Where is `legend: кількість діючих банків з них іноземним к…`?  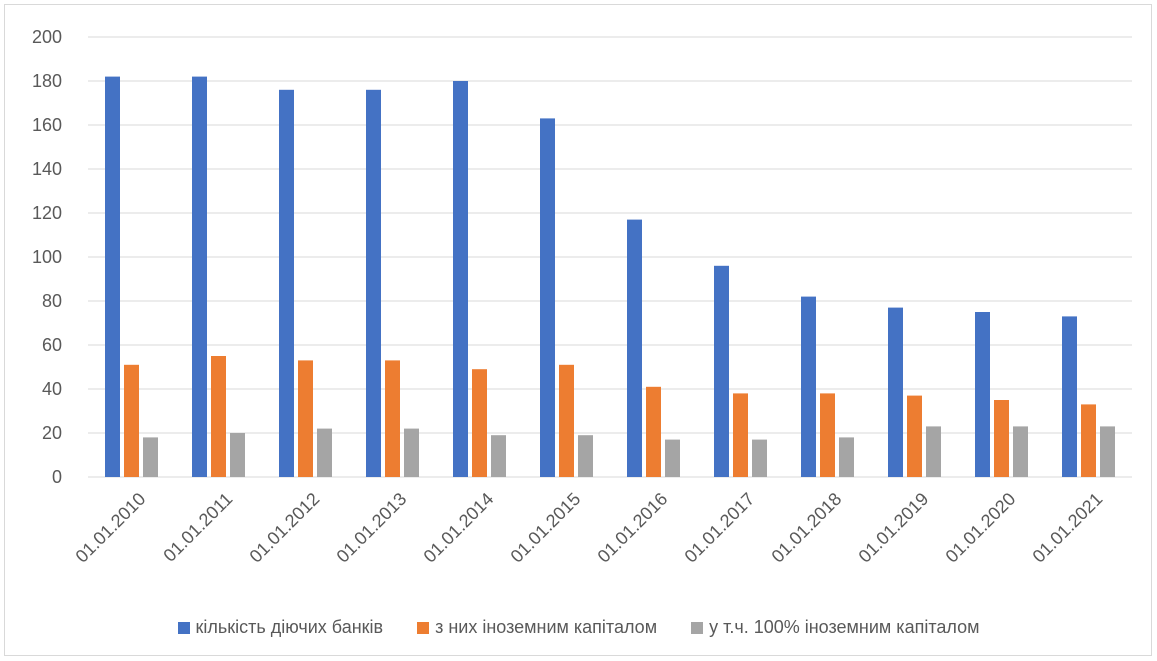 legend: кількість діючих банків з них іноземним к… is located at coordinates (578, 627).